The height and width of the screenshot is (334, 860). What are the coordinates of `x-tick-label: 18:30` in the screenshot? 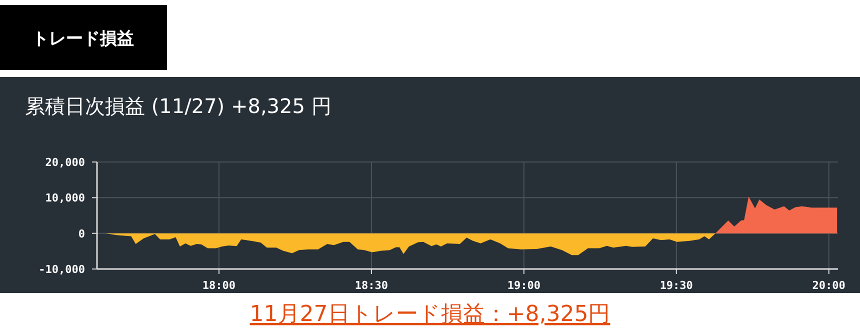 It's located at (371, 285).